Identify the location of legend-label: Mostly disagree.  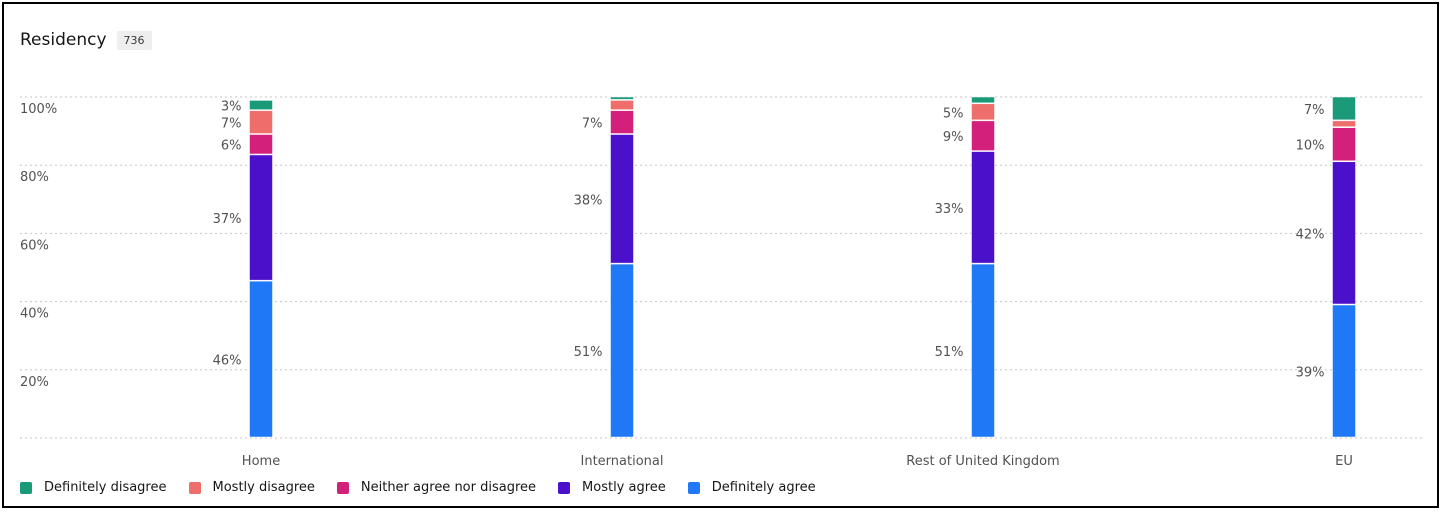
(263, 487).